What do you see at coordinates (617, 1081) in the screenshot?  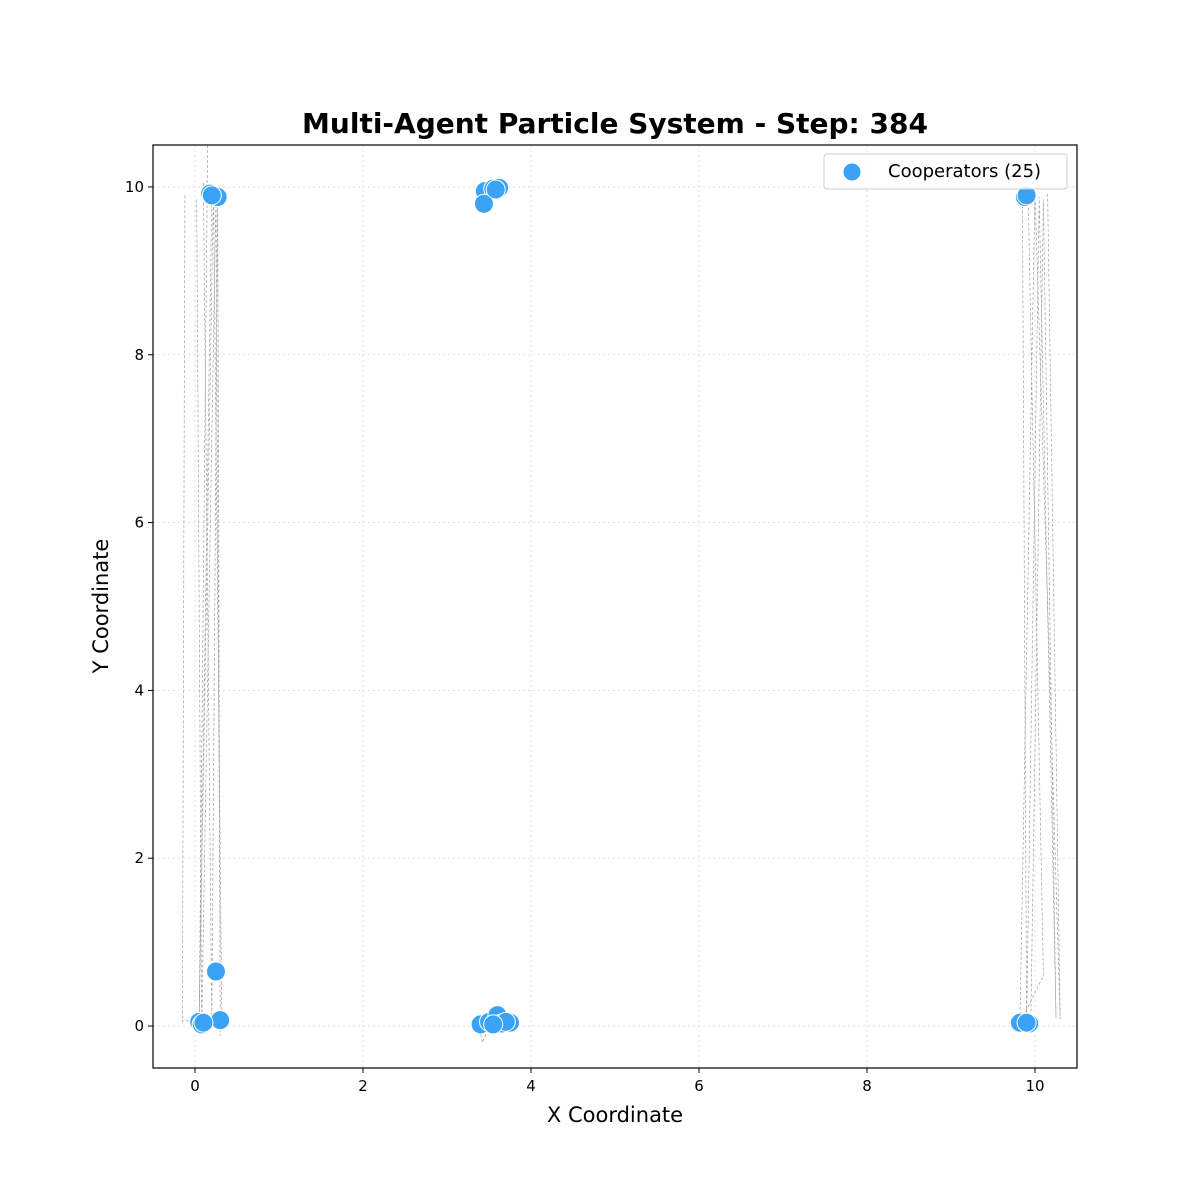 I see `x-axis-ticks: 0 2 4 6 8 10` at bounding box center [617, 1081].